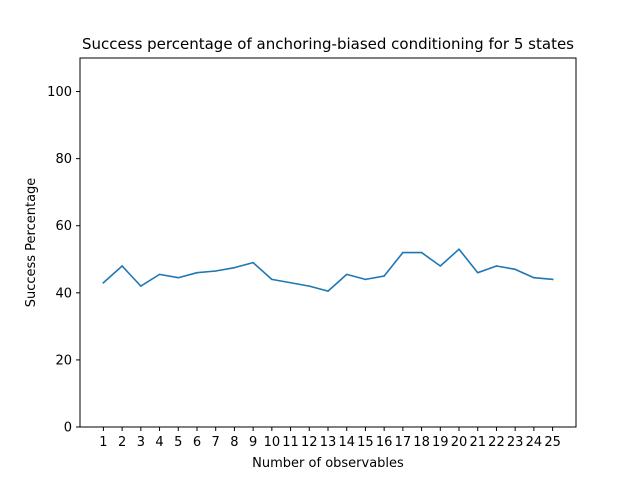  I want to click on x-axis-label: Number of observables, so click(328, 463).